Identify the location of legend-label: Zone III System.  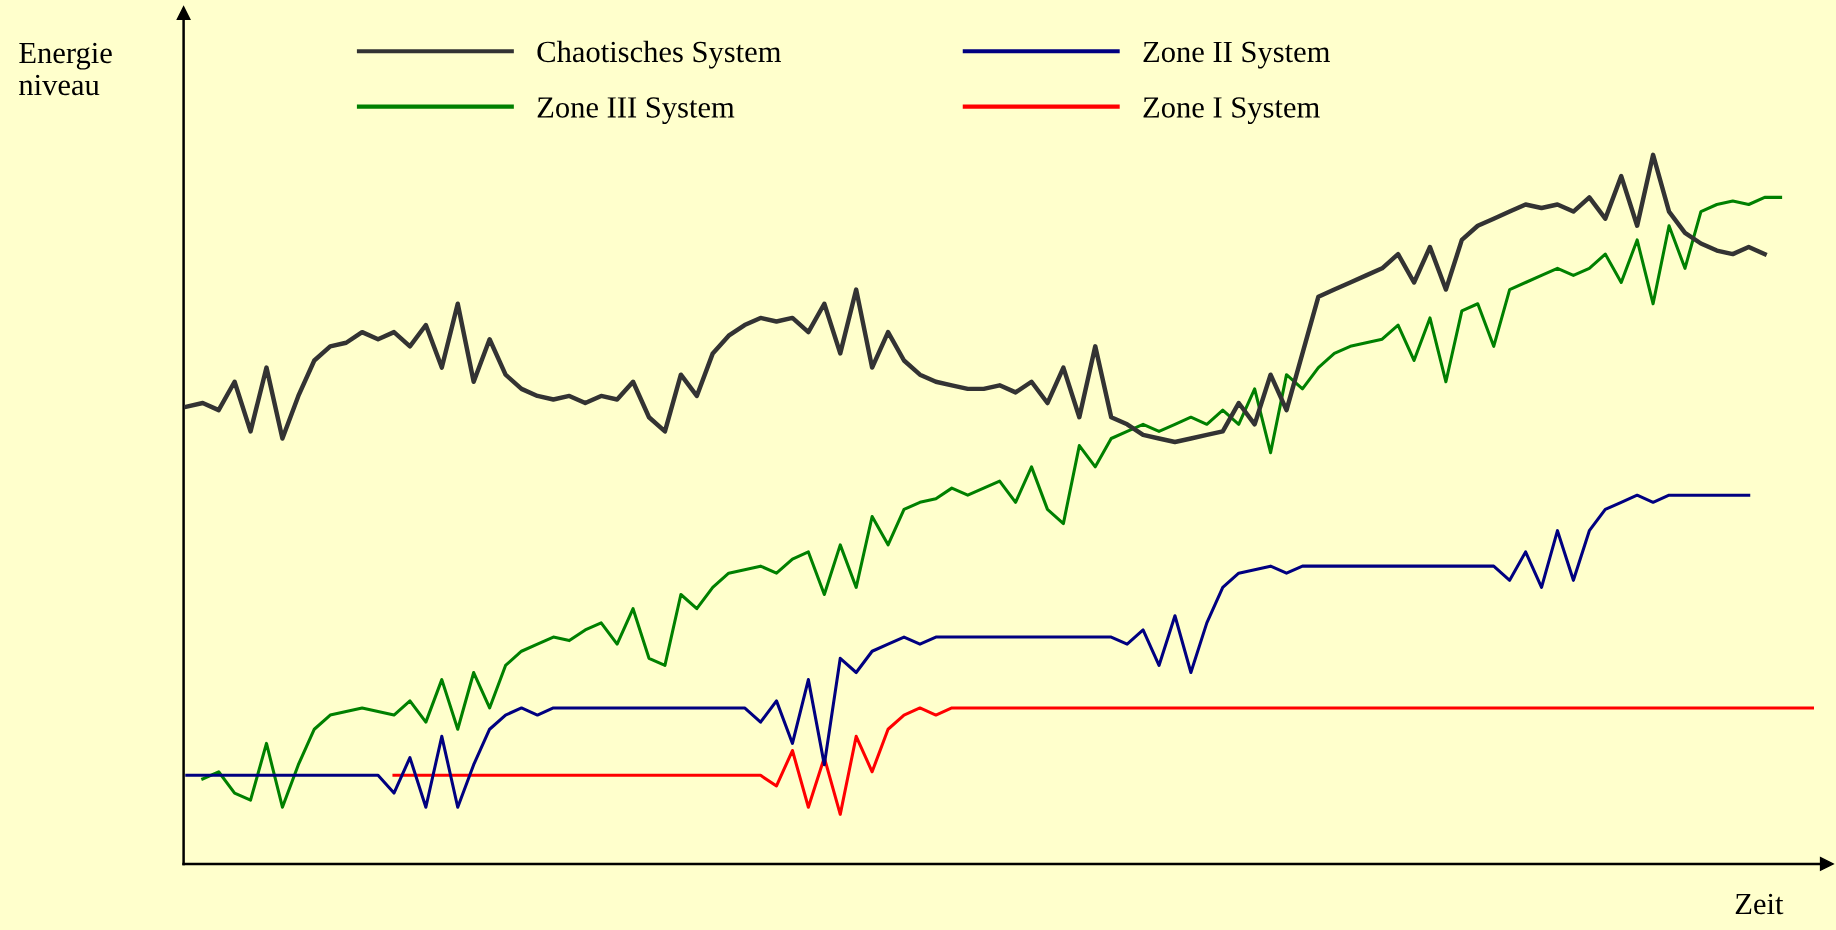
(636, 110).